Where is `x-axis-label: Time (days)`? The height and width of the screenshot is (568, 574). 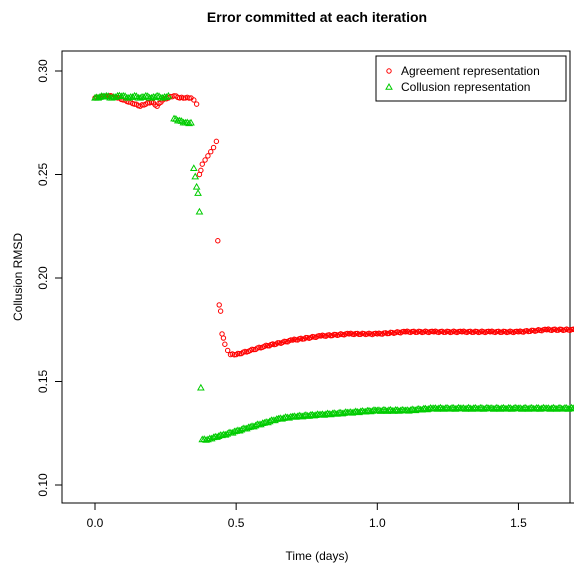
x-axis-label: Time (days) is located at coordinates (317, 556).